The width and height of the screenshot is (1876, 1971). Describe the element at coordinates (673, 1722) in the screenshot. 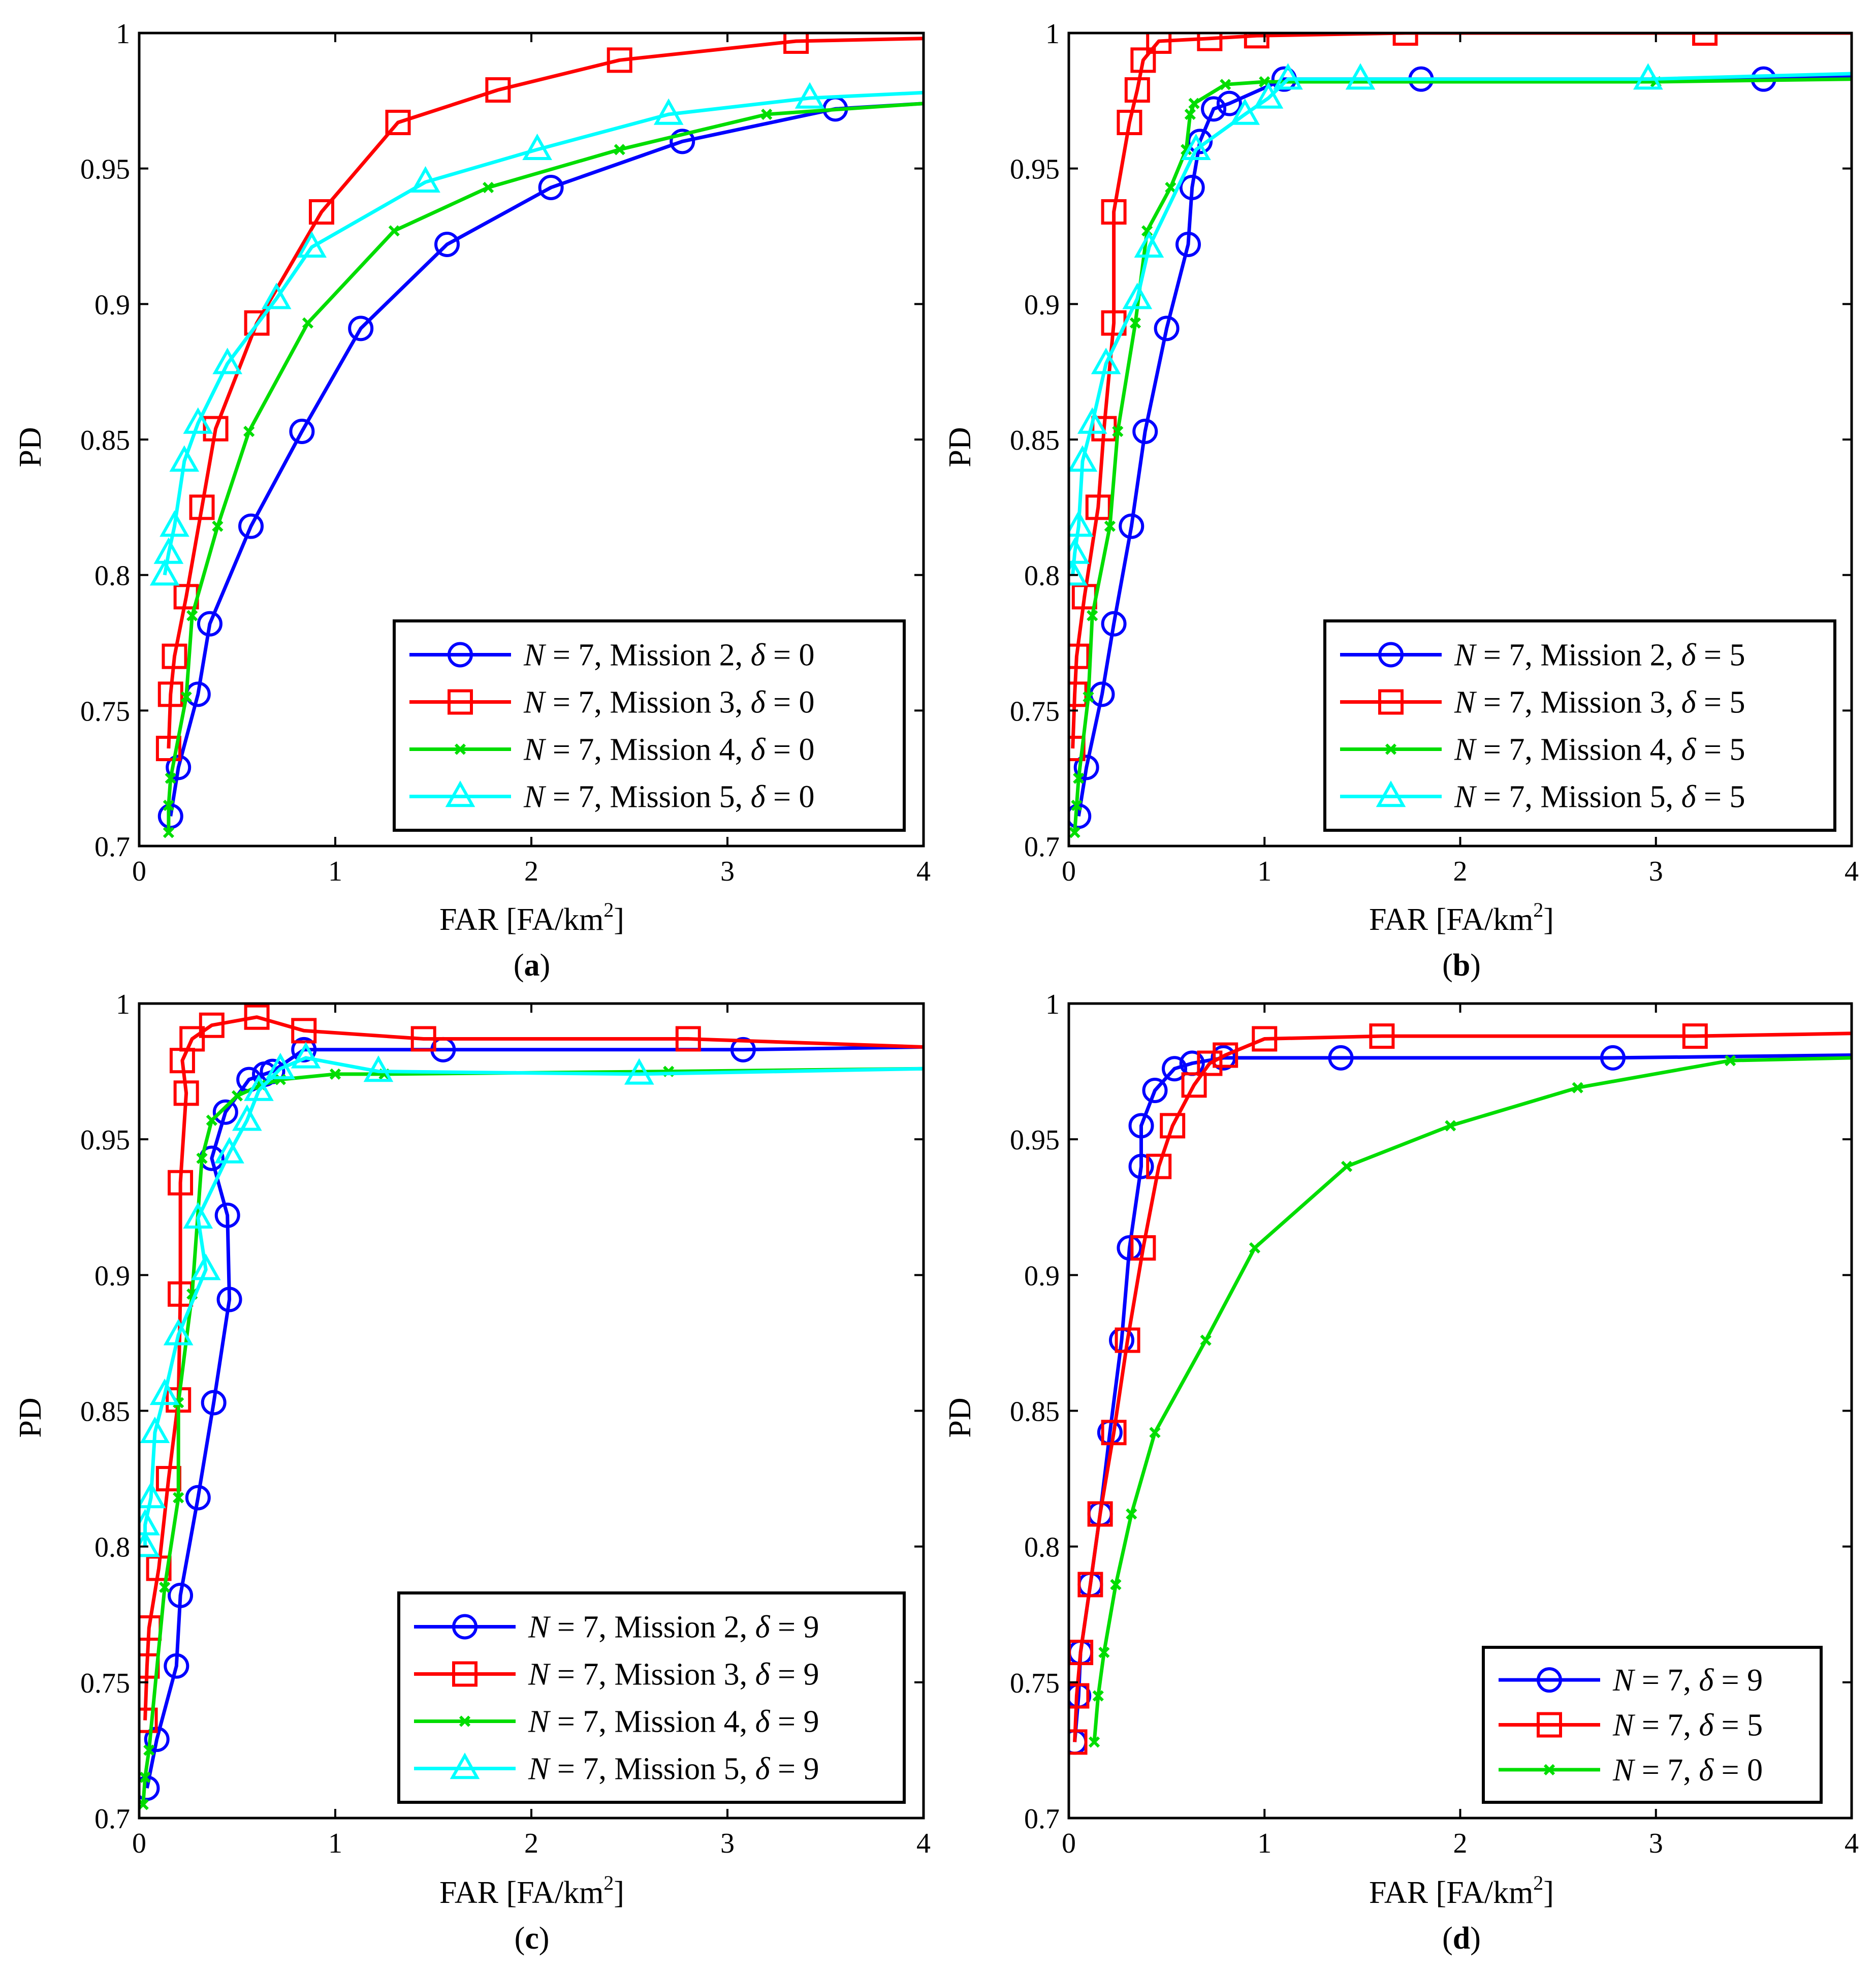

I see `legend-label-c-3: N = 7, Mission 4, δ = 9` at that location.